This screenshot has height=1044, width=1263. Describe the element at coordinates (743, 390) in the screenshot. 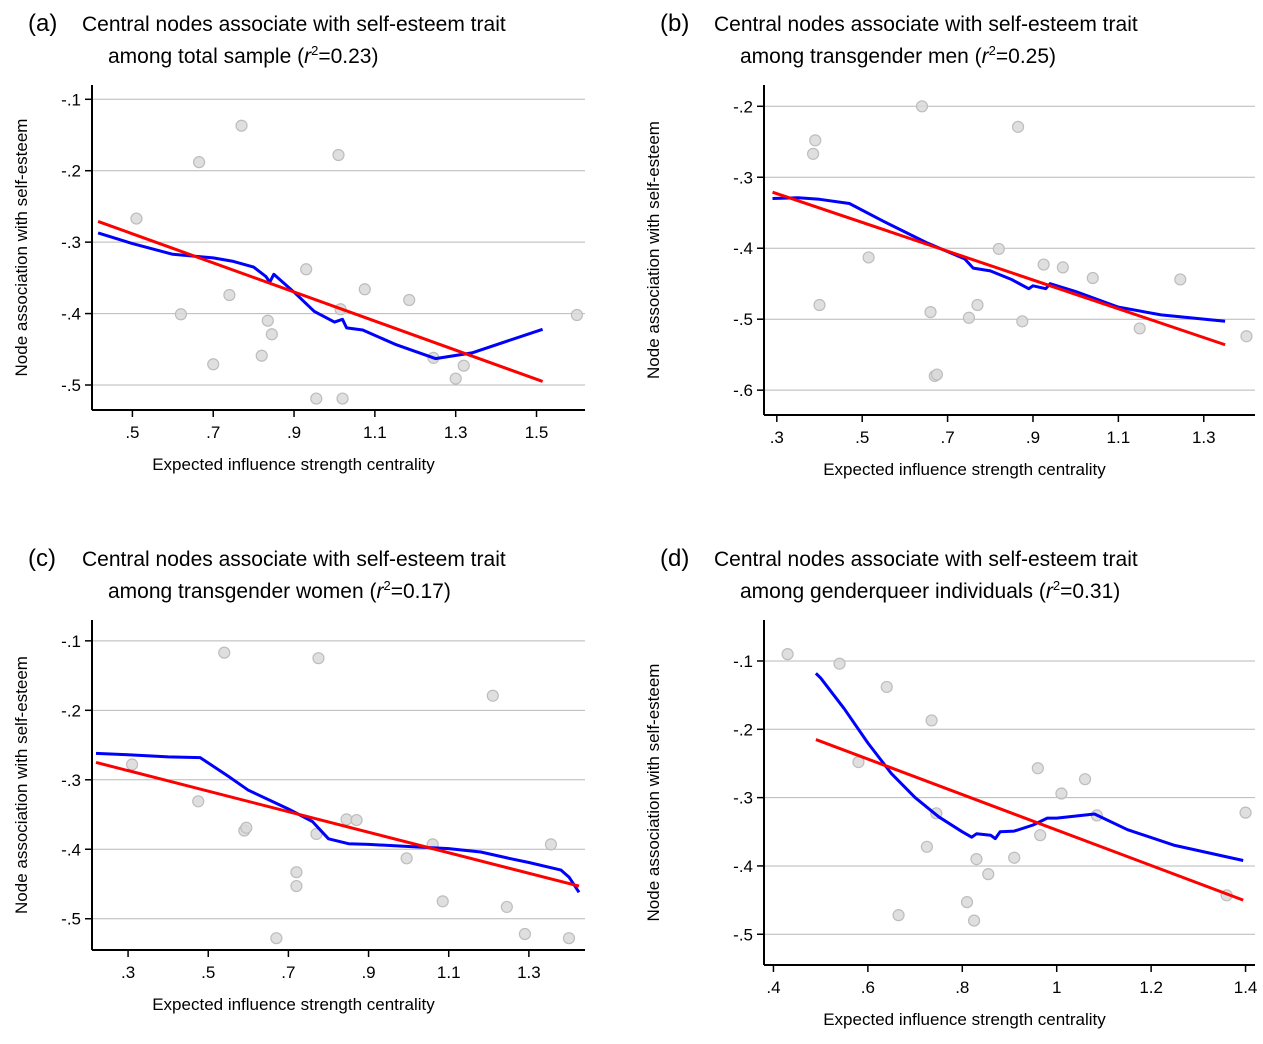

I see `y-tick-label: -.6` at that location.